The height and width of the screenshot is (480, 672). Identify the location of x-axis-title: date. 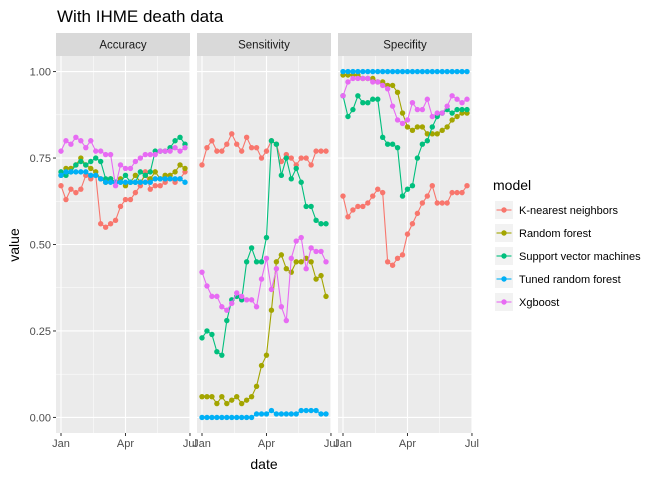
(263, 464).